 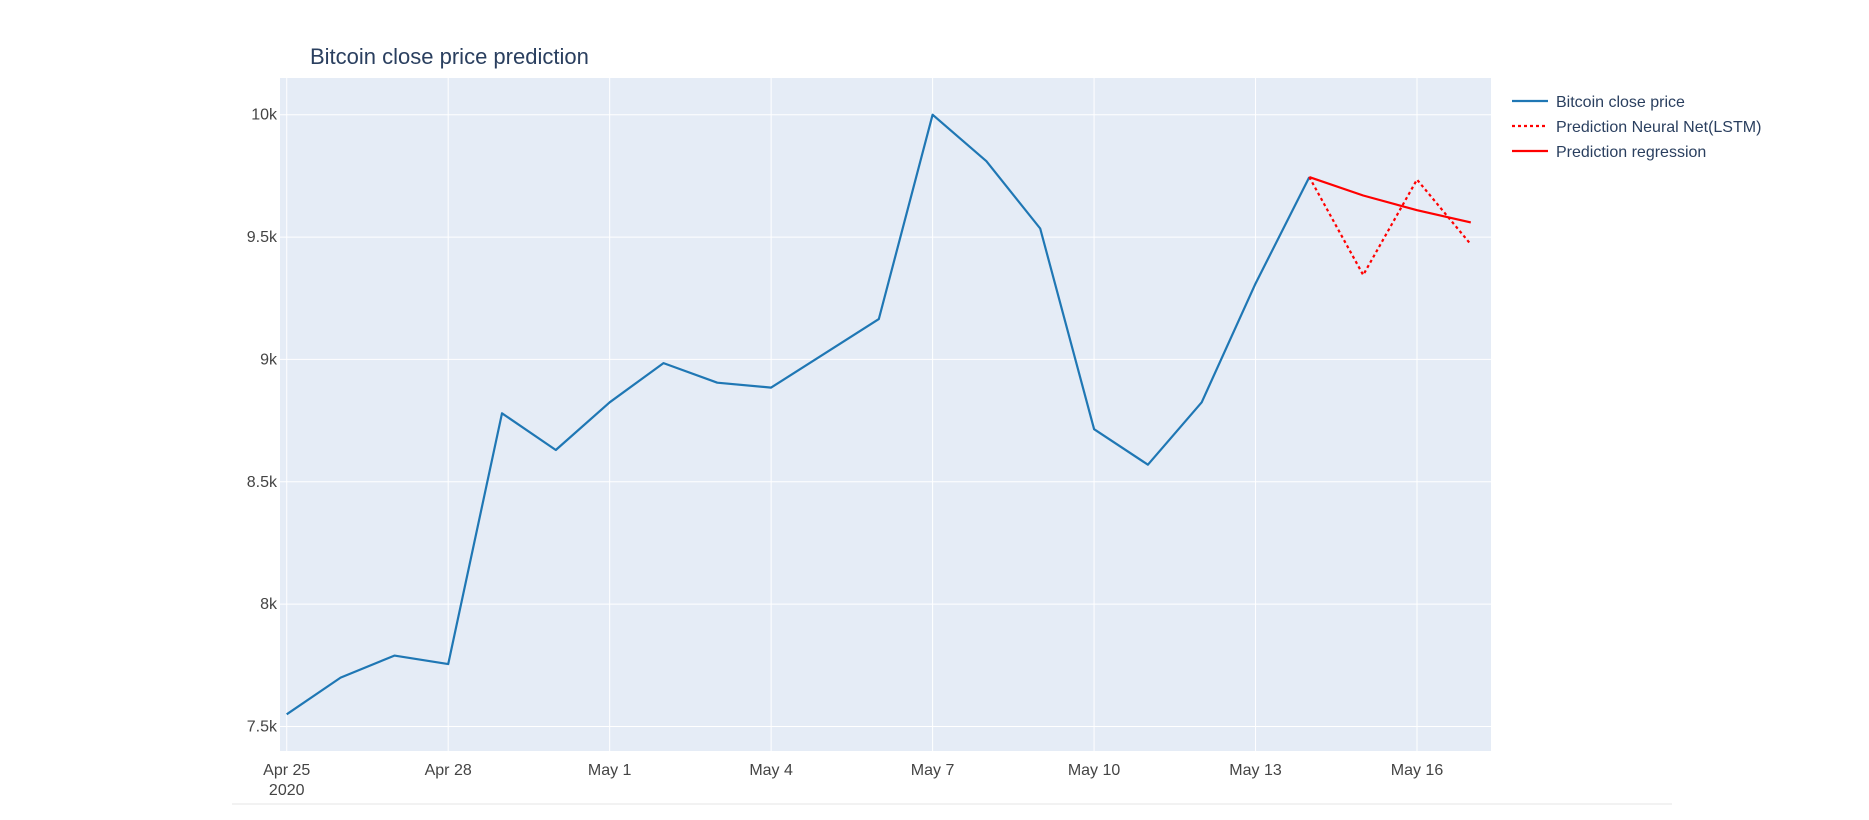 What do you see at coordinates (287, 790) in the screenshot?
I see `x-tick-year-label: 2020` at bounding box center [287, 790].